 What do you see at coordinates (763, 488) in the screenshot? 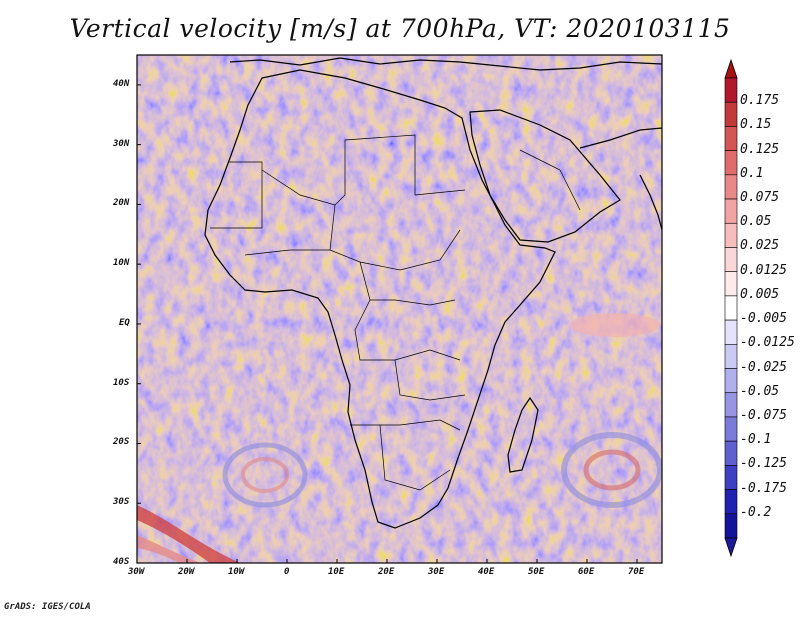
I see `colorbar-label: -0.175` at bounding box center [763, 488].